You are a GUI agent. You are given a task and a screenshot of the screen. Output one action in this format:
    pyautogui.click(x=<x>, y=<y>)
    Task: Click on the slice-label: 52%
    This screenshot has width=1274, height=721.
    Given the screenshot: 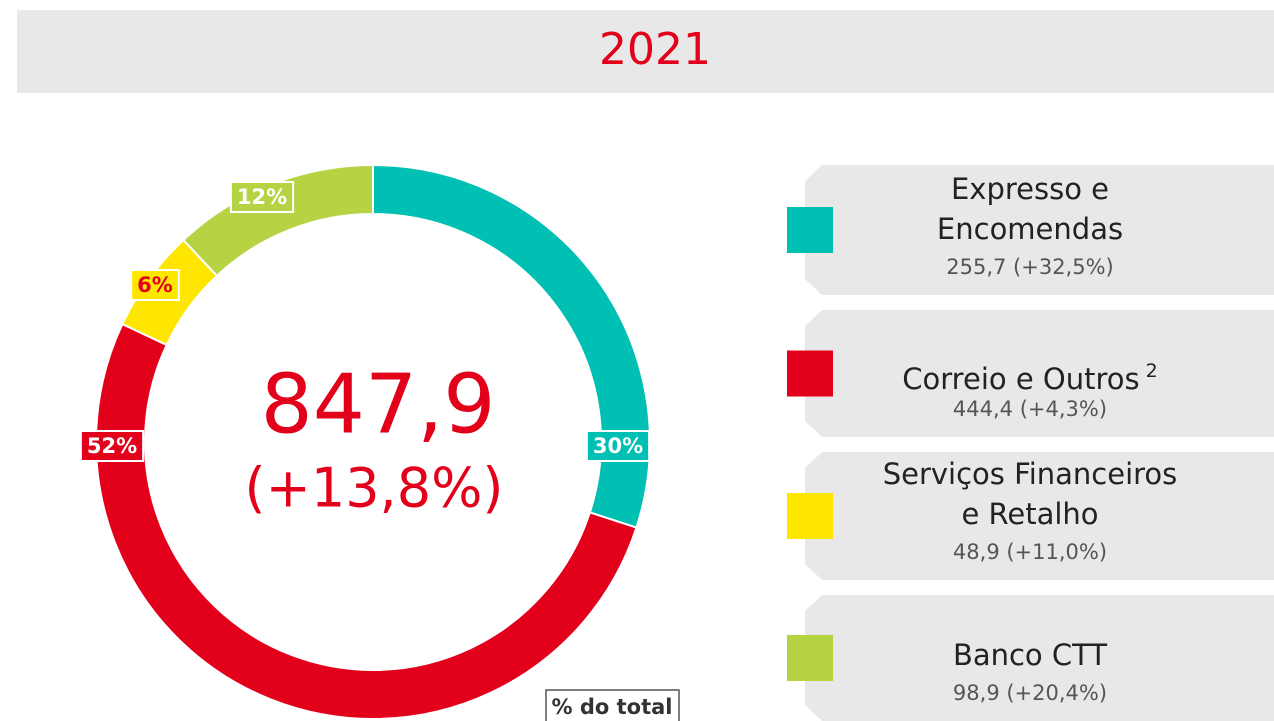 What is the action you would take?
    pyautogui.click(x=112, y=446)
    